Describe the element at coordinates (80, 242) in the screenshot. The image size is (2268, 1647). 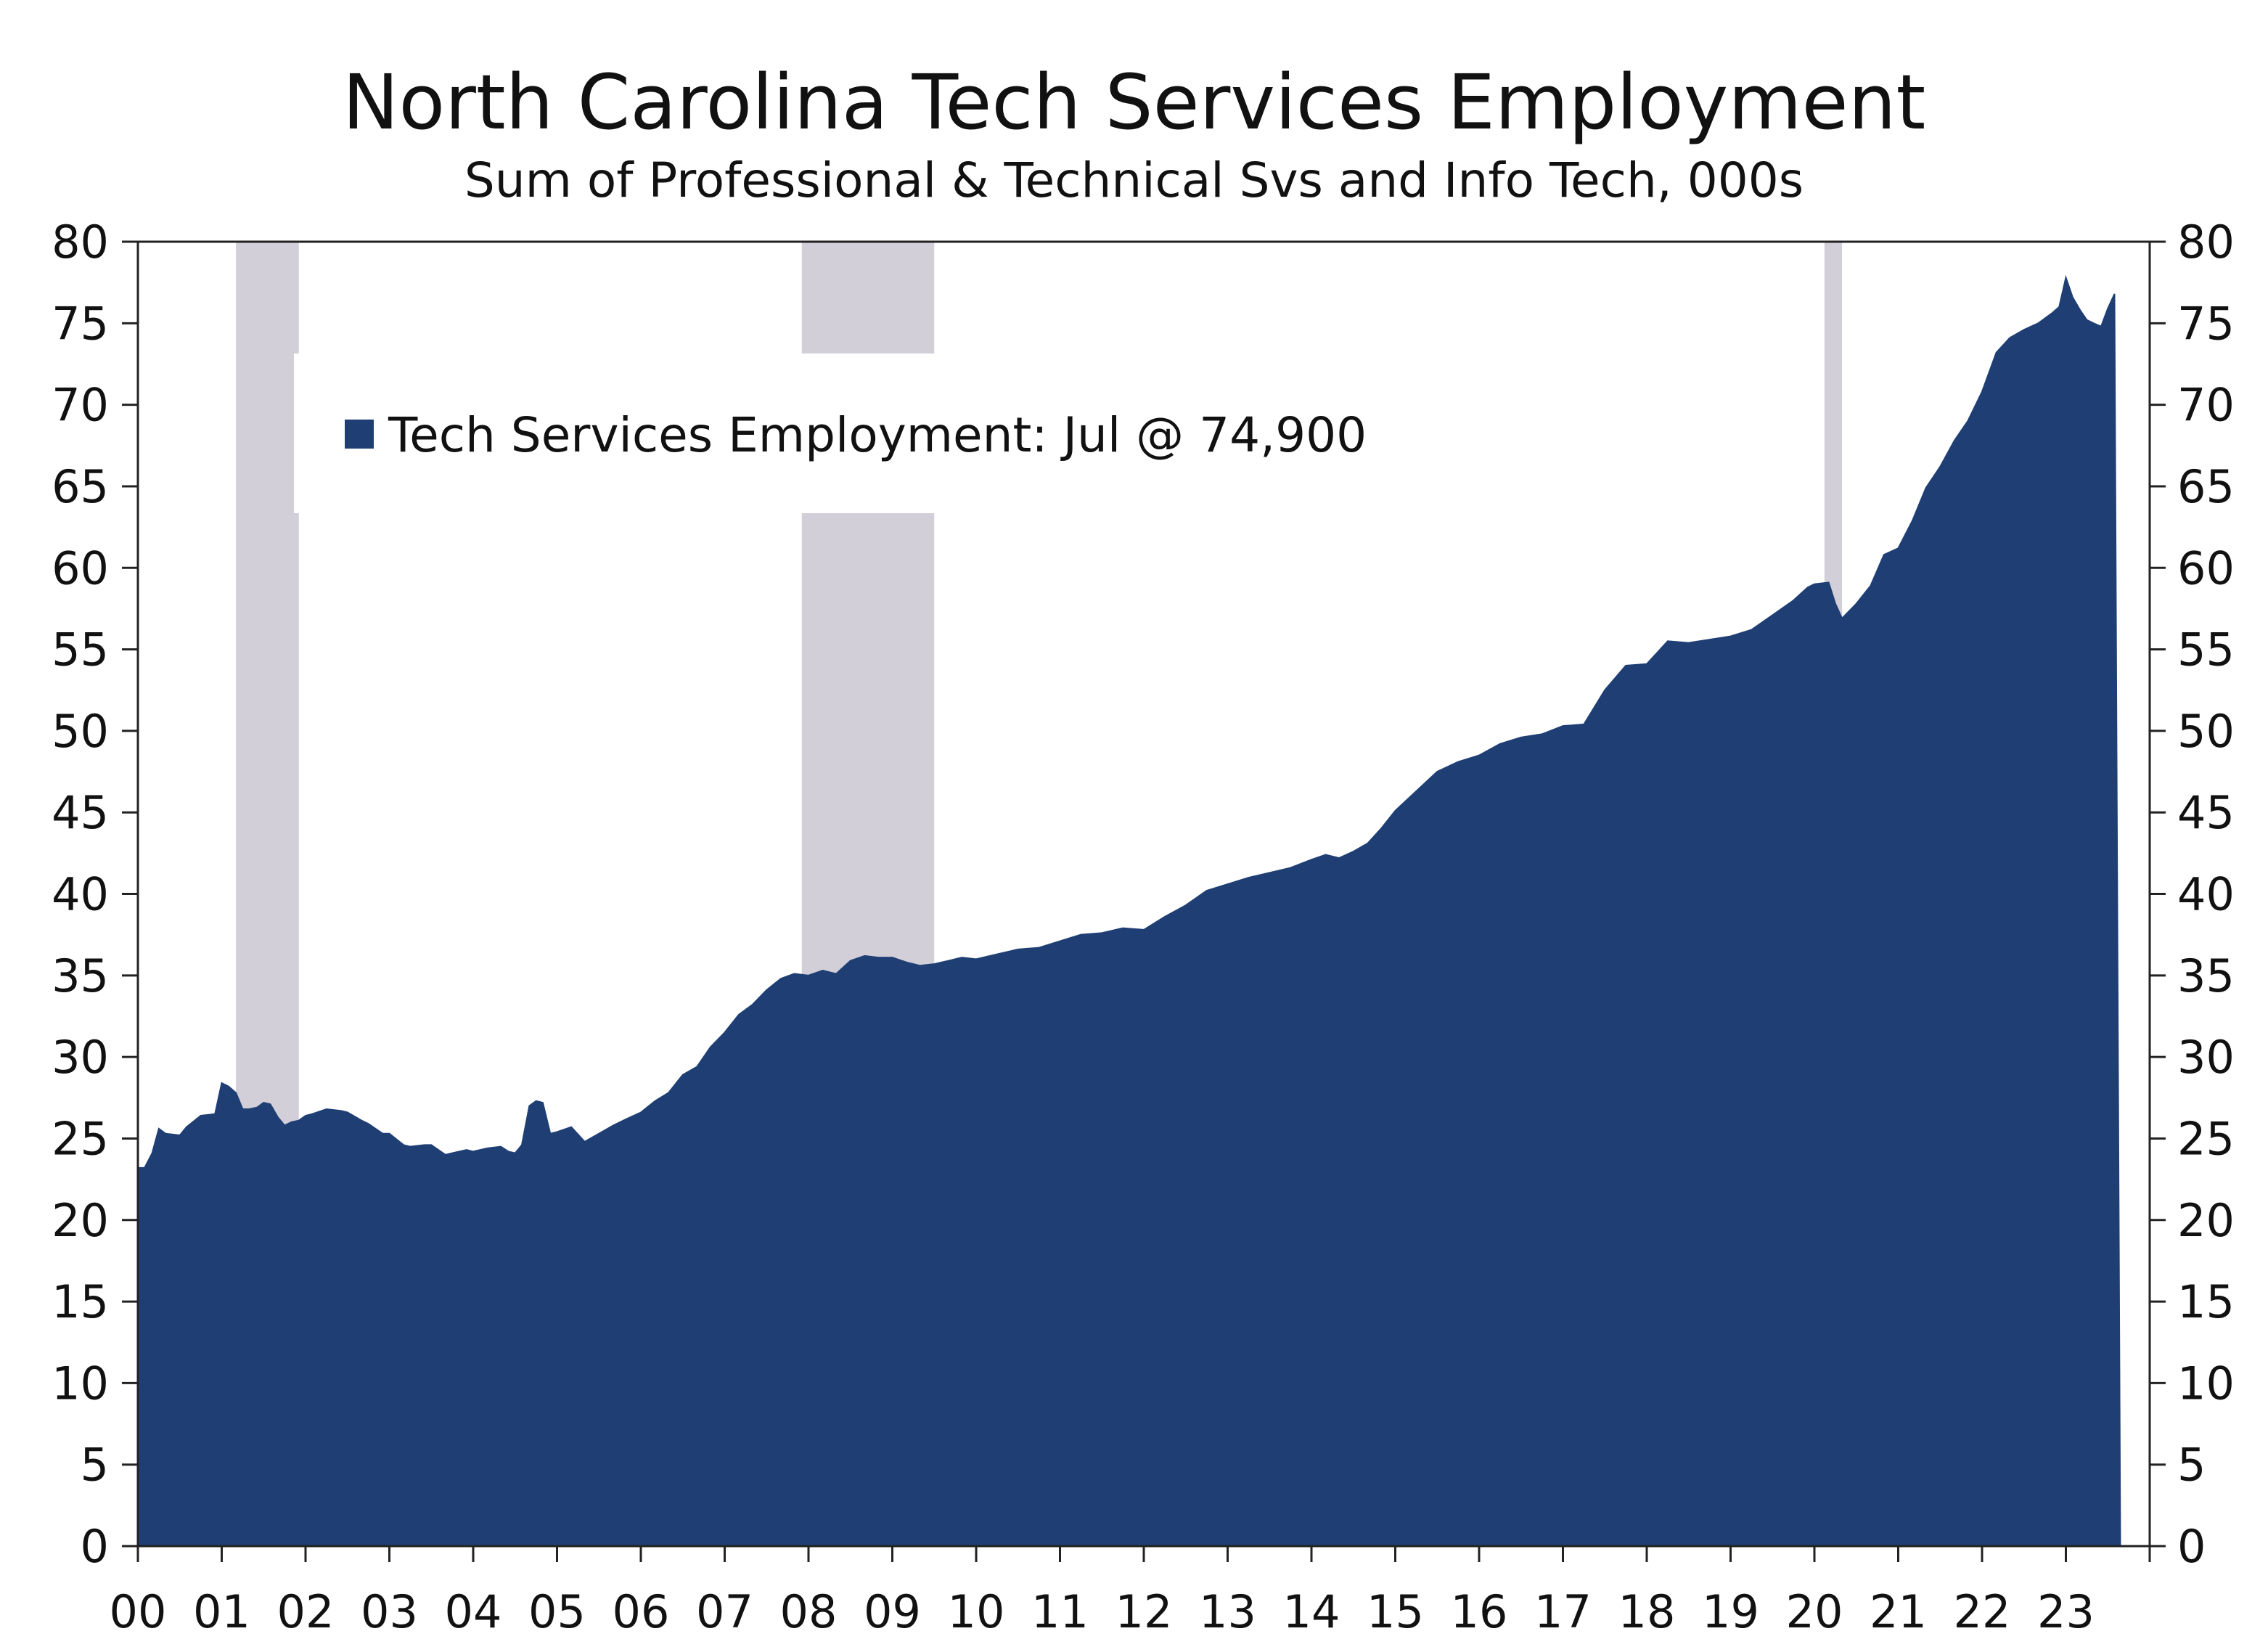
I see `y-tick-label-left-80: 80` at that location.